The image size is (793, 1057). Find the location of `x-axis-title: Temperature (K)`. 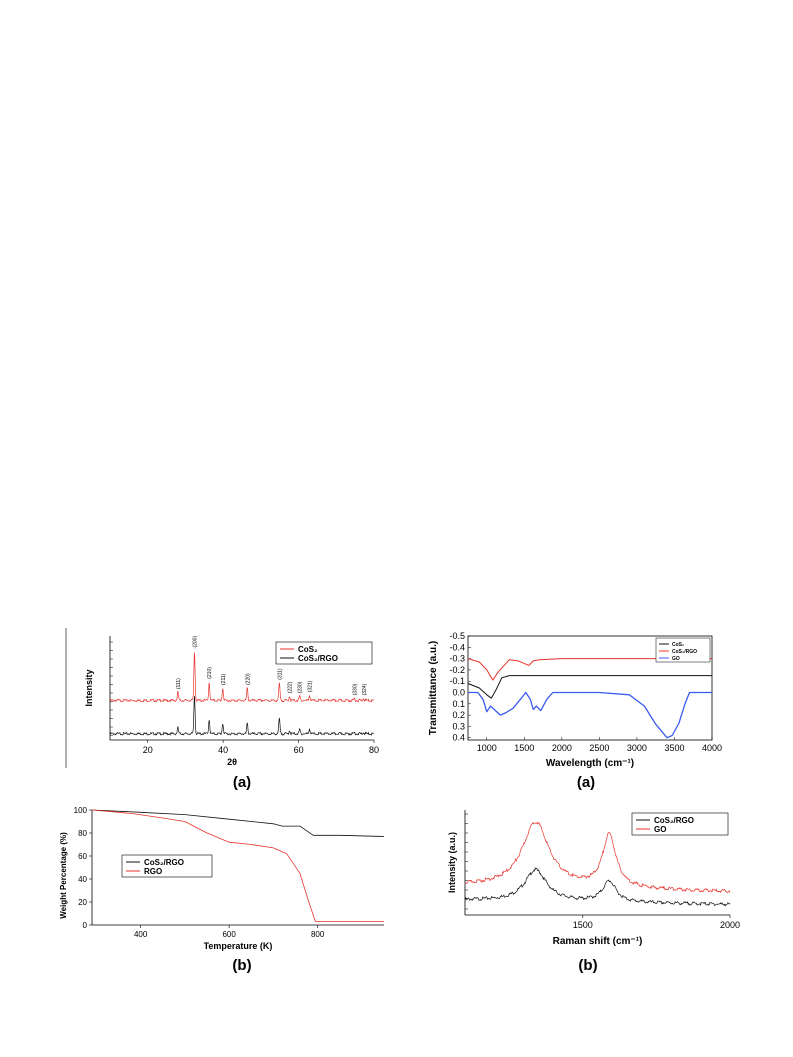

x-axis-title: Temperature (K) is located at coordinates (238, 946).